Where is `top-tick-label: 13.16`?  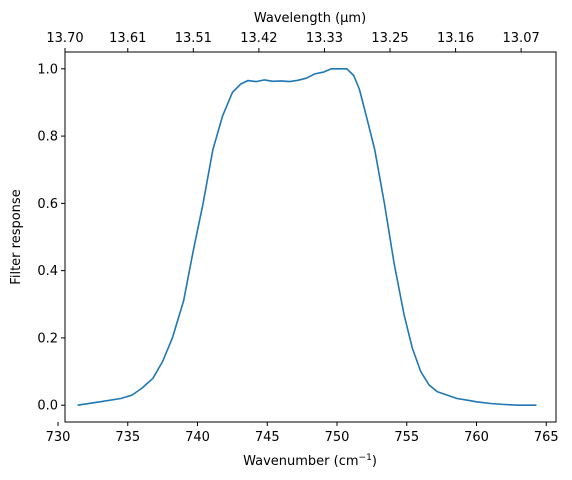 top-tick-label: 13.16 is located at coordinates (455, 38).